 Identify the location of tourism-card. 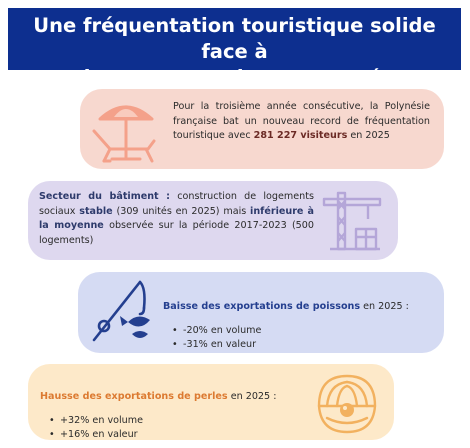
(262, 129).